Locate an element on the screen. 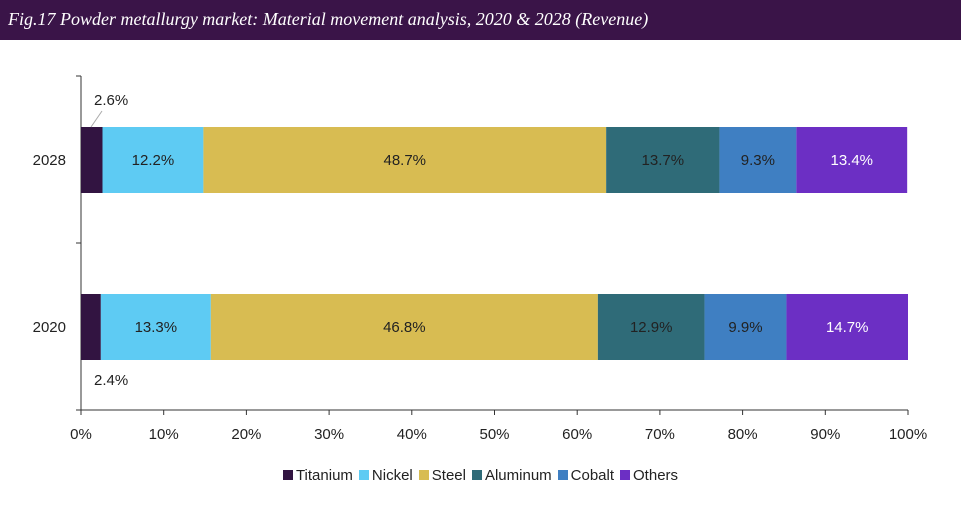 The width and height of the screenshot is (961, 515). legend-item: Aluminum is located at coordinates (511, 475).